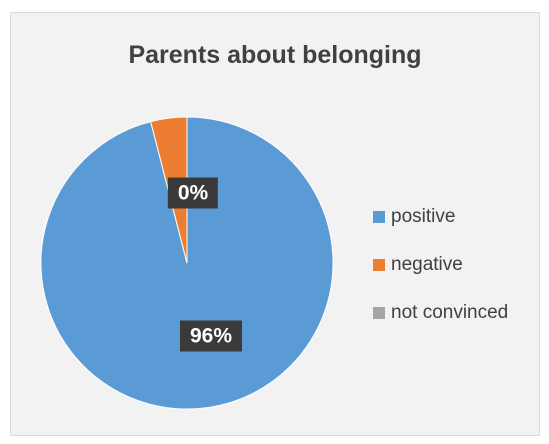 The width and height of the screenshot is (549, 444). I want to click on legend-swatch-positive, so click(379, 217).